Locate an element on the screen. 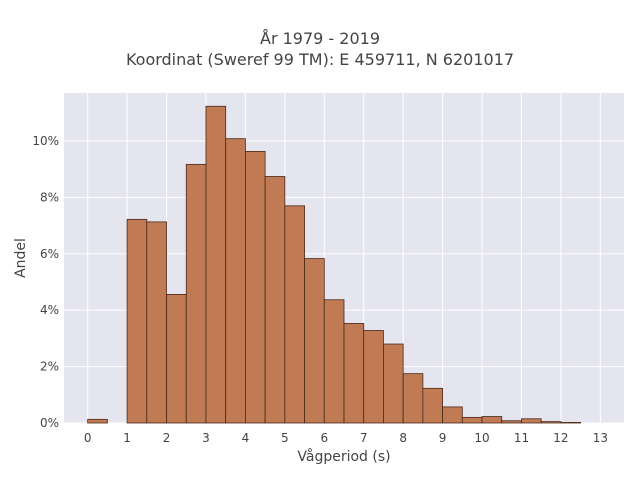 Image resolution: width=640 pixels, height=480 pixels. x-axis-label: Vågperiod (s) is located at coordinates (343, 456).